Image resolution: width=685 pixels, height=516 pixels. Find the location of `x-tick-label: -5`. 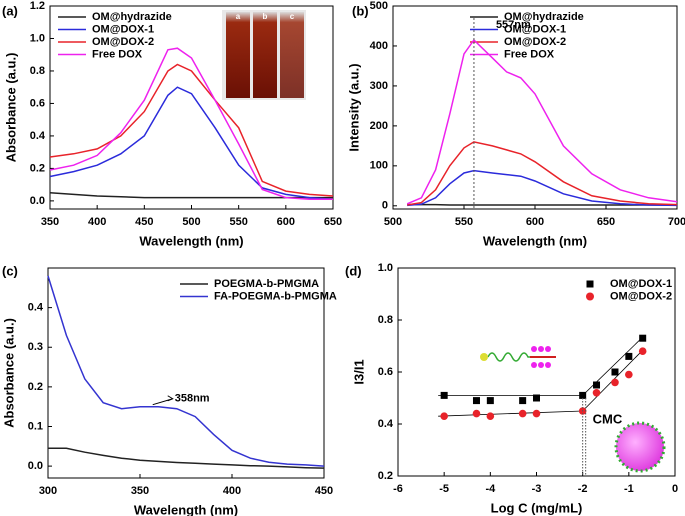

x-tick-label: -5 is located at coordinates (444, 489).